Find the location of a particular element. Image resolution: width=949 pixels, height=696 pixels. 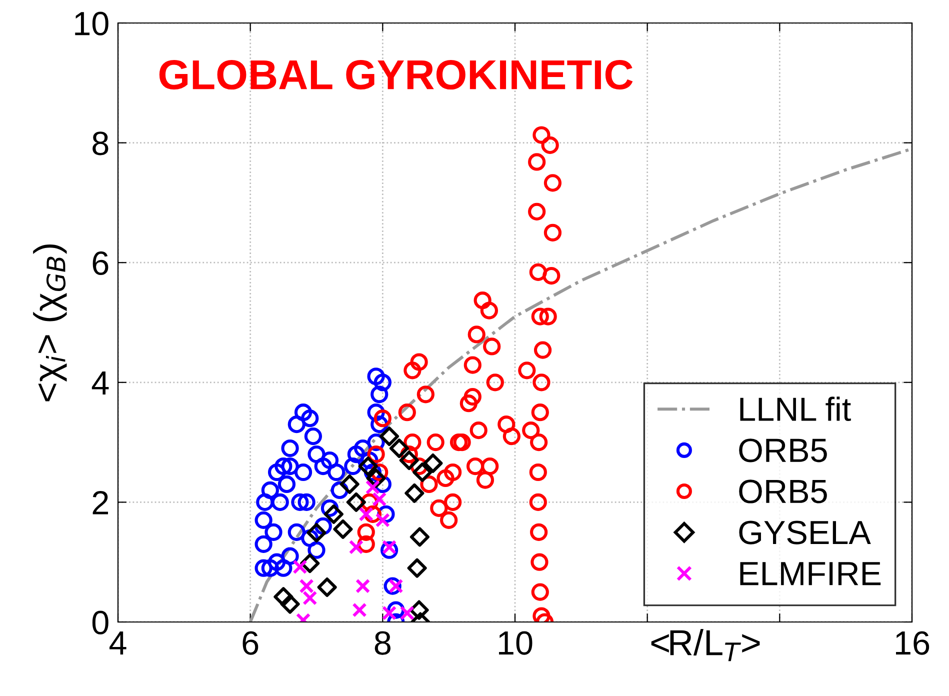

x-tick-label: 10 is located at coordinates (515, 643).